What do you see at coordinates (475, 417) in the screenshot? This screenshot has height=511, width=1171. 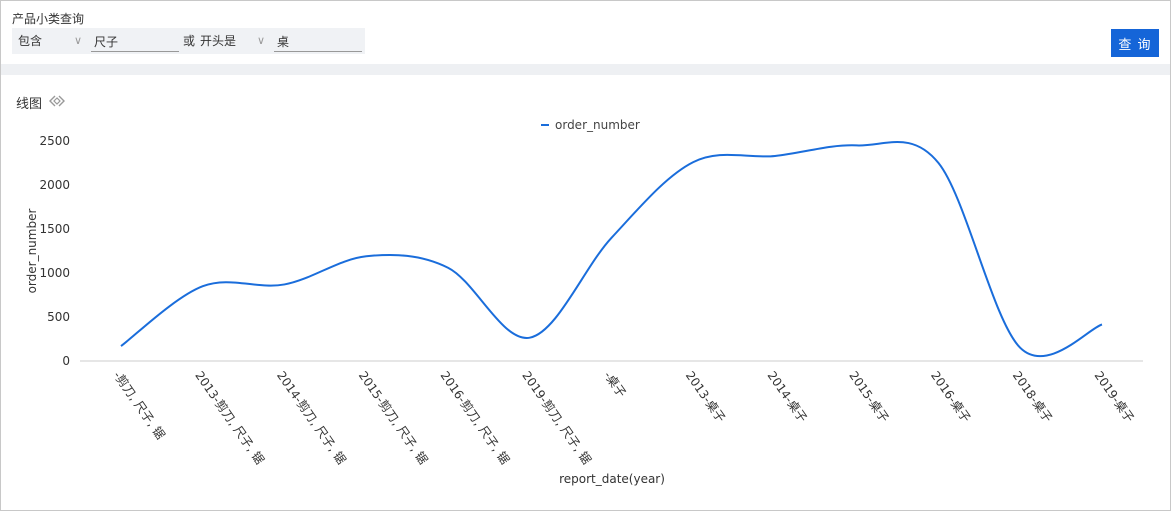 I see `x-tick-label: 2016-剪刀, 尺子, 锯` at bounding box center [475, 417].